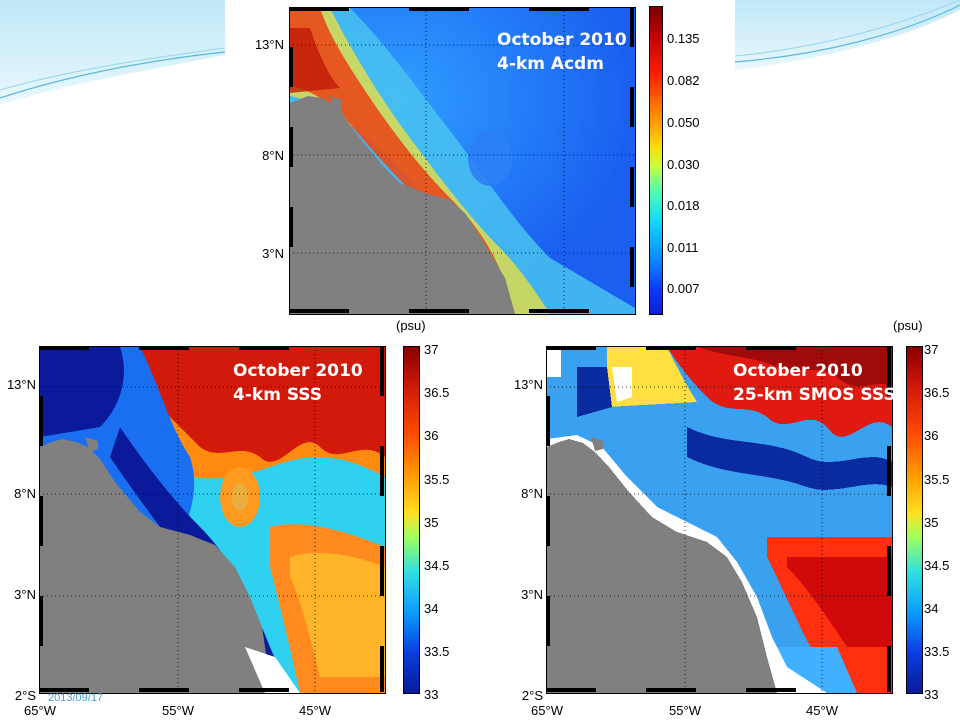 The height and width of the screenshot is (720, 960). Describe the element at coordinates (656, 160) in the screenshot. I see `acdm-colorbar` at that location.